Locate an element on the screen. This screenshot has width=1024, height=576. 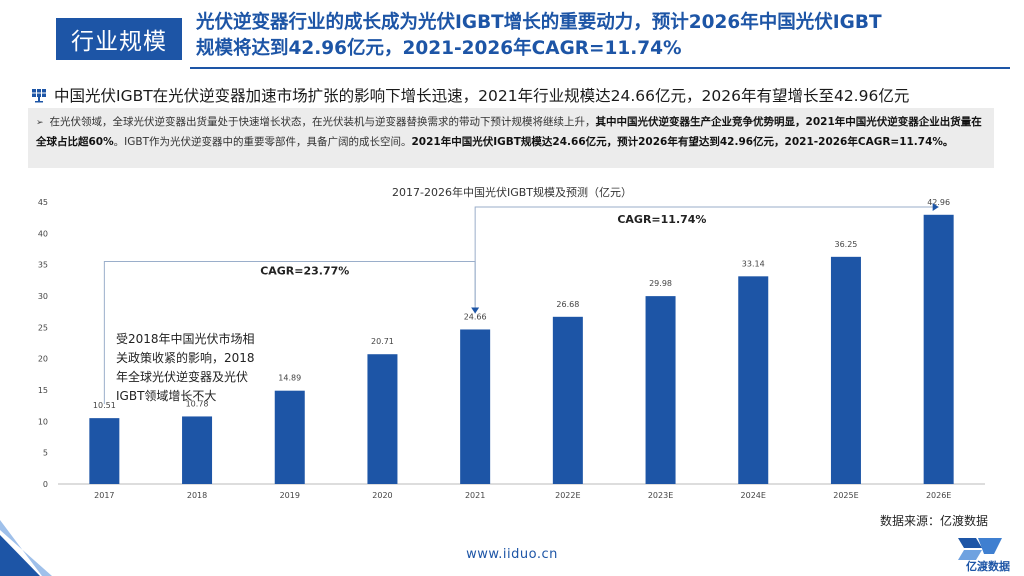
y-tick-label: 30 is located at coordinates (43, 296).